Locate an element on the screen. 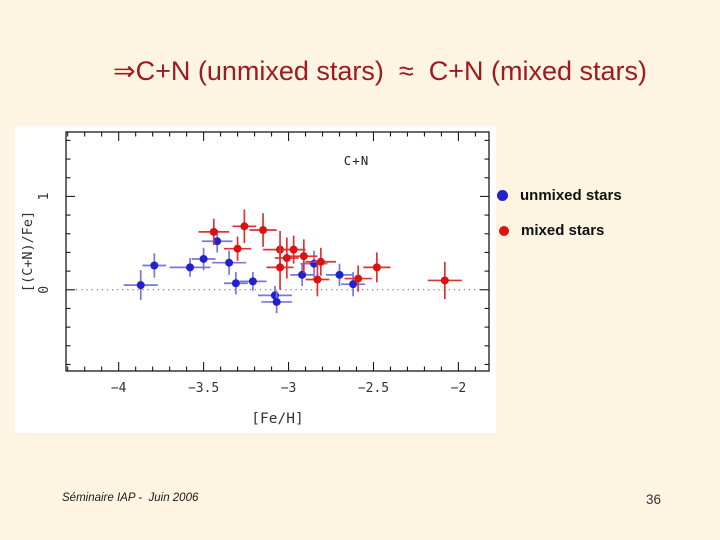 The image size is (720, 540). legend-label-mixed: mixed stars is located at coordinates (563, 230).